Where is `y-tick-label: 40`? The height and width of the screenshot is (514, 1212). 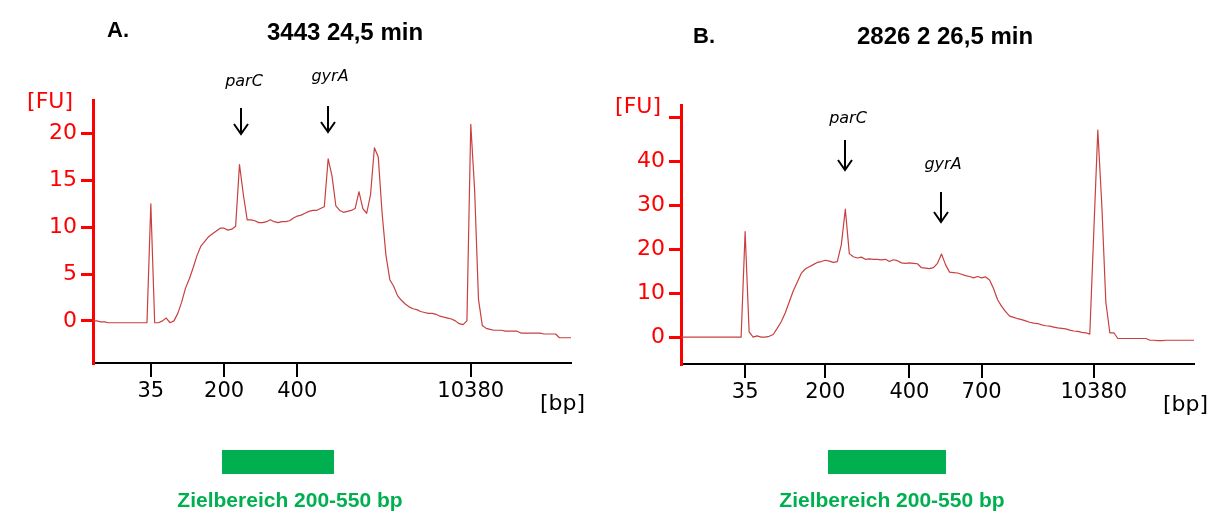
y-tick-label: 40 is located at coordinates (651, 159).